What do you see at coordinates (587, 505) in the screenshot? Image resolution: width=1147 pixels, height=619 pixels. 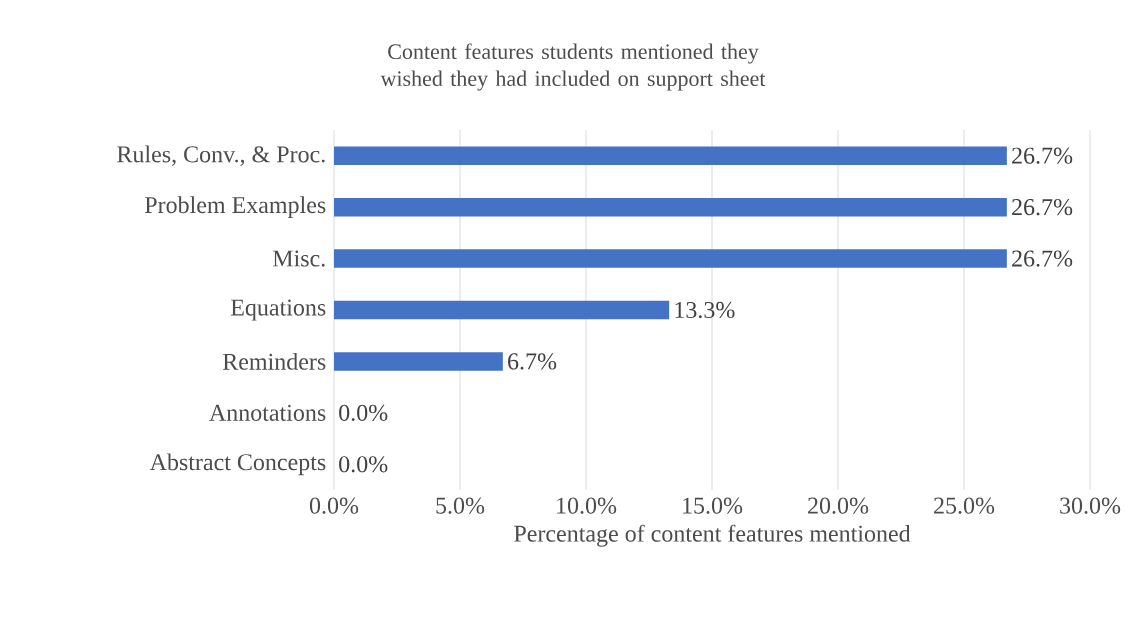 I see `x-tick-label: 10.0%` at bounding box center [587, 505].